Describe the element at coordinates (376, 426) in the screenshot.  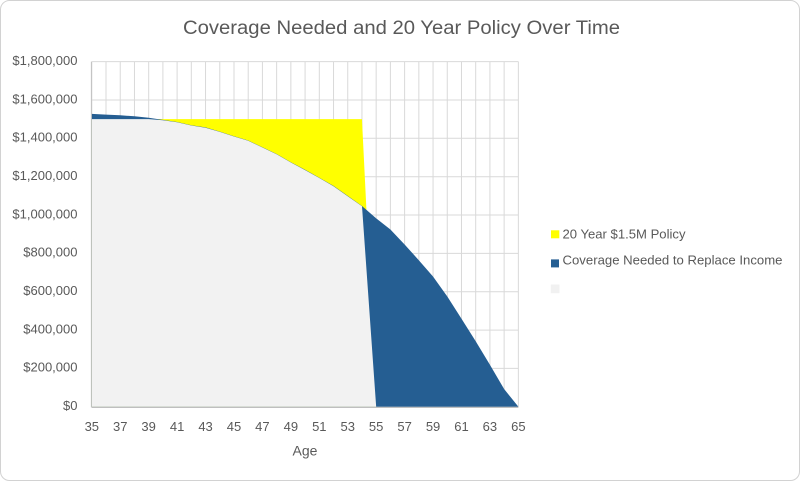
I see `svg-text: 55` at that location.